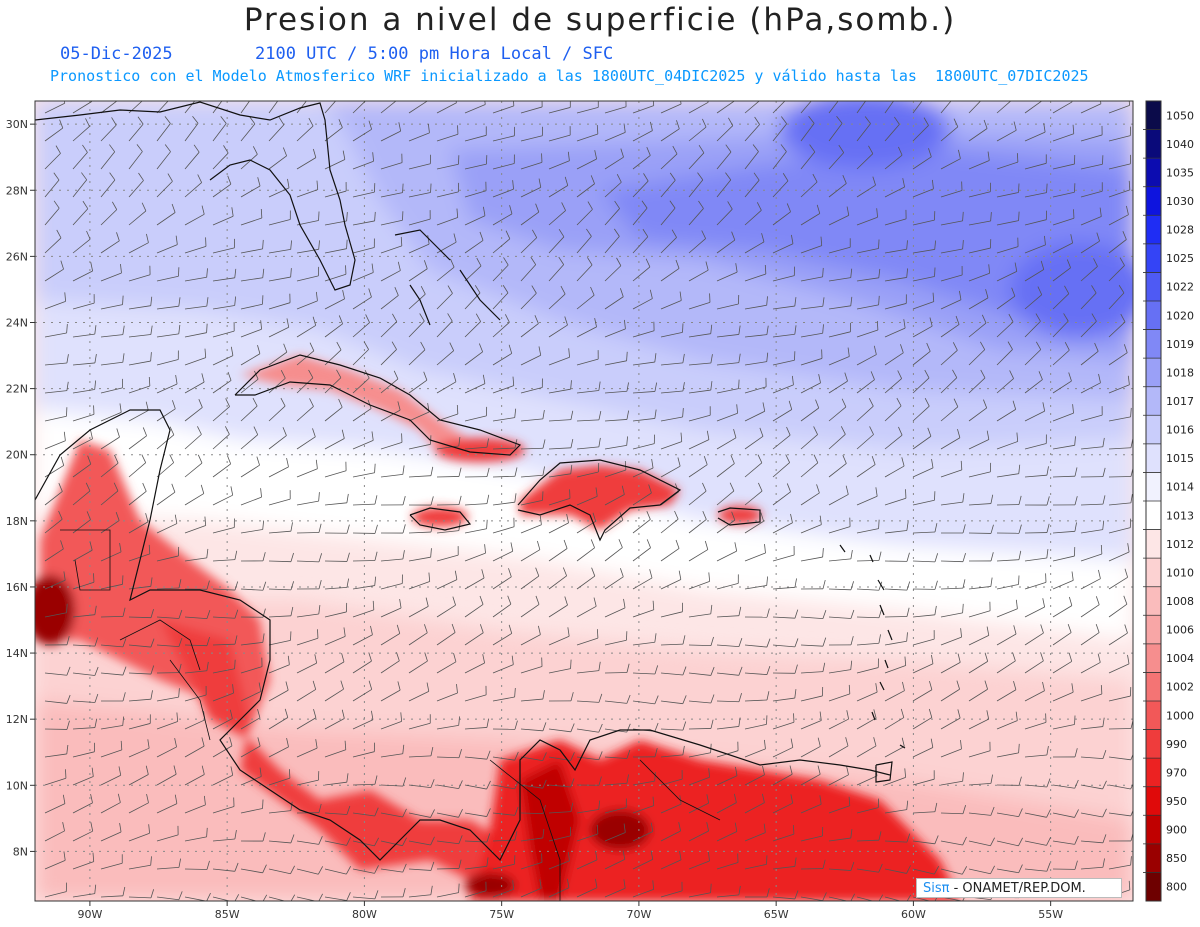  What do you see at coordinates (1017, 888) in the screenshot?
I see `credit-text: - ONAMET/REP.DOM.` at bounding box center [1017, 888].